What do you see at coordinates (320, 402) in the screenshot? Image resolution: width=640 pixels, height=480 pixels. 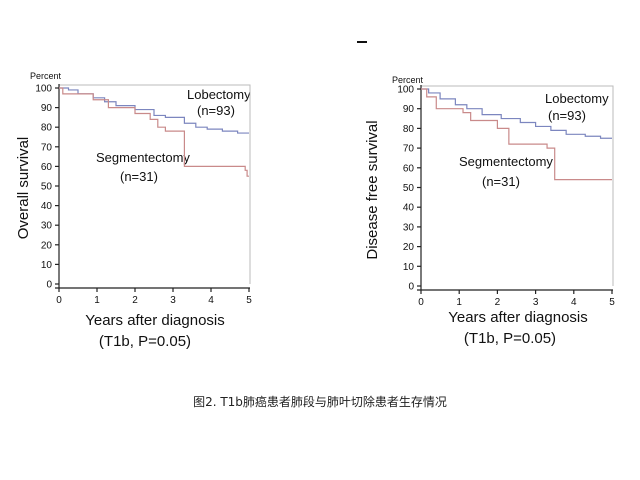 I see `figure-caption: 图2. T1b肺癌患者肺段与肺叶切除患者生存情况` at bounding box center [320, 402].